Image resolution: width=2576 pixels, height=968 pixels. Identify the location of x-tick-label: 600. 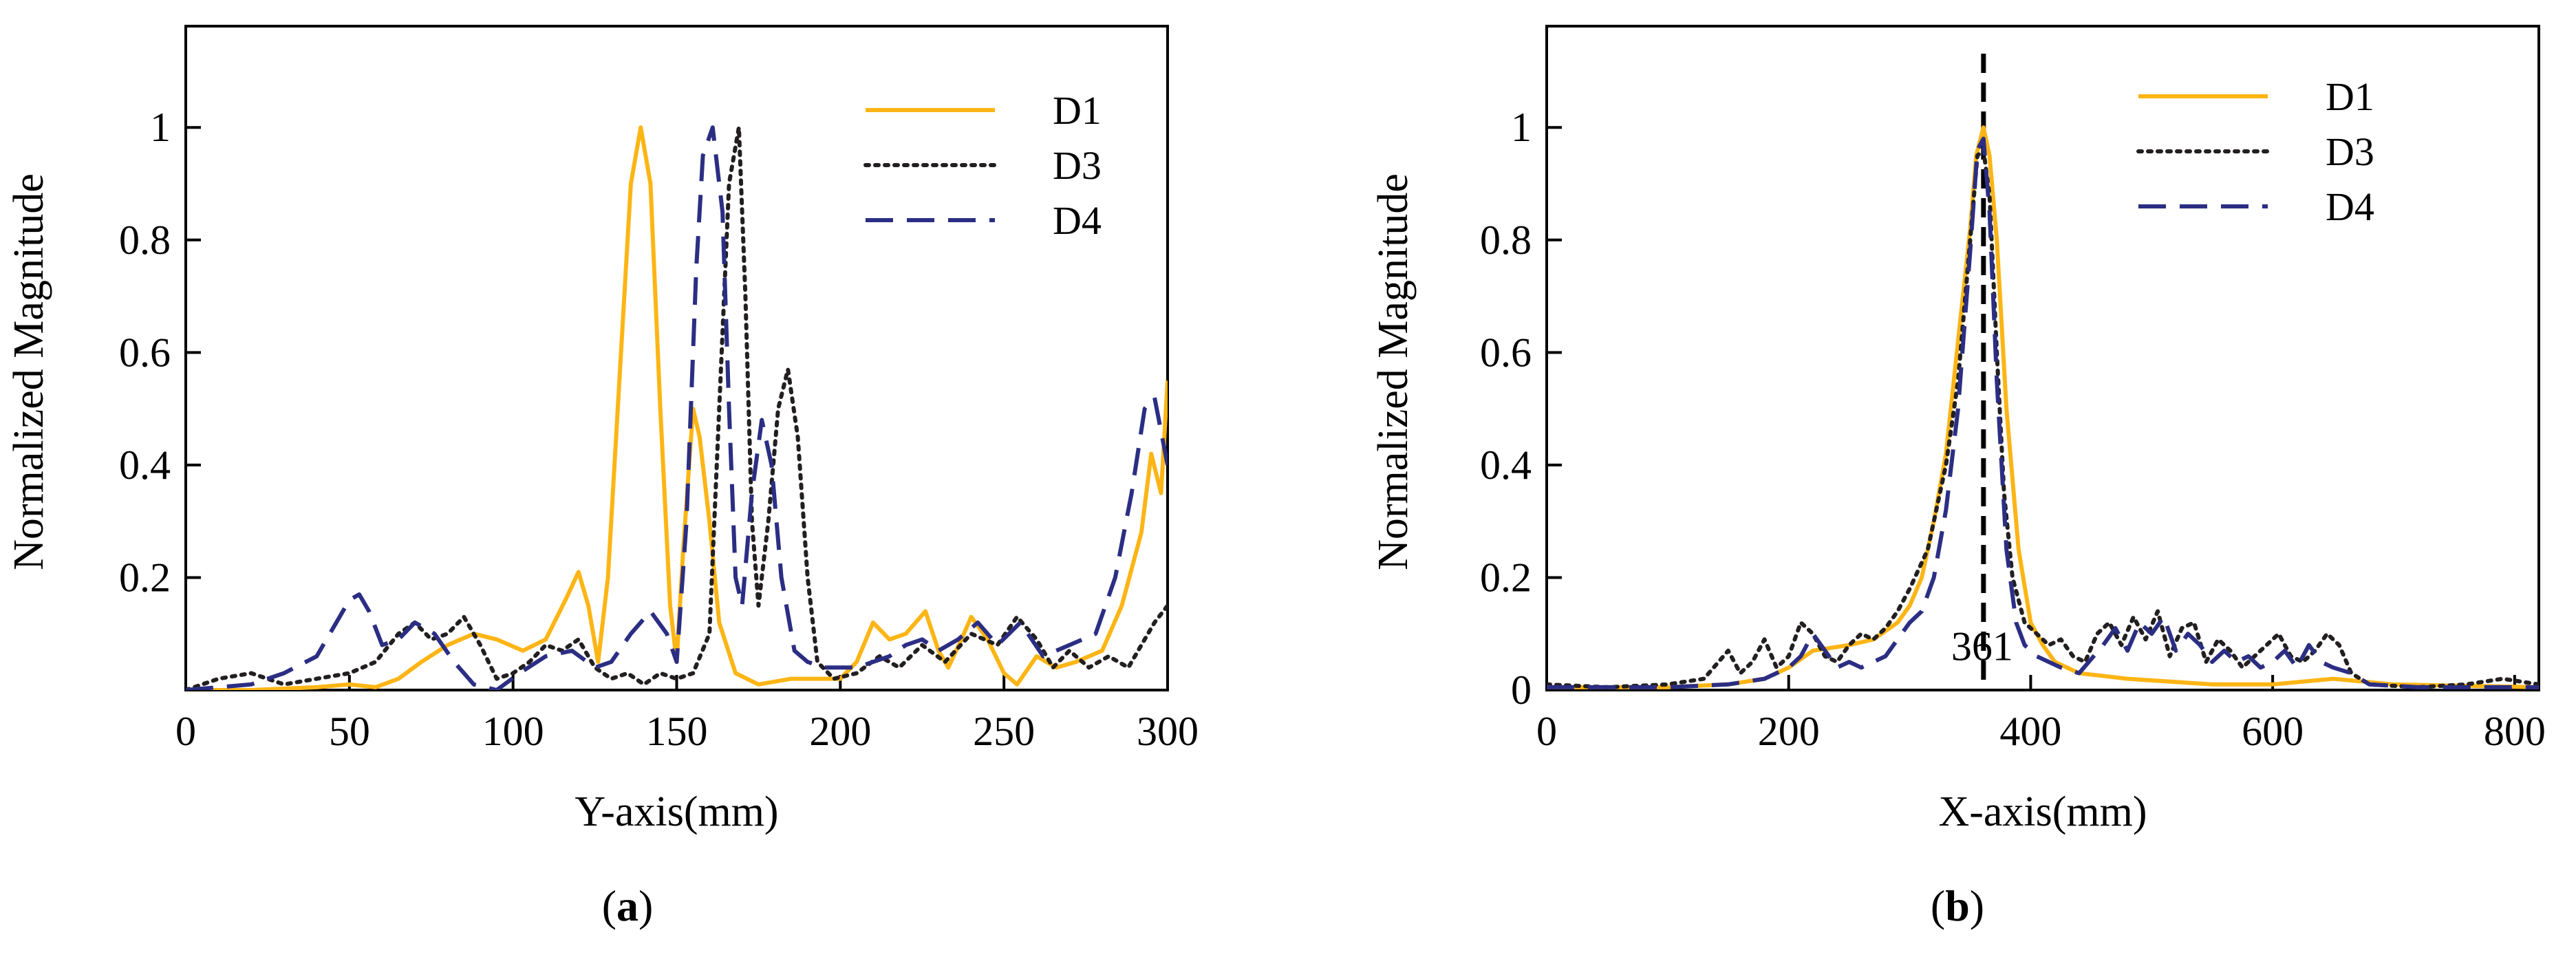
(2273, 731).